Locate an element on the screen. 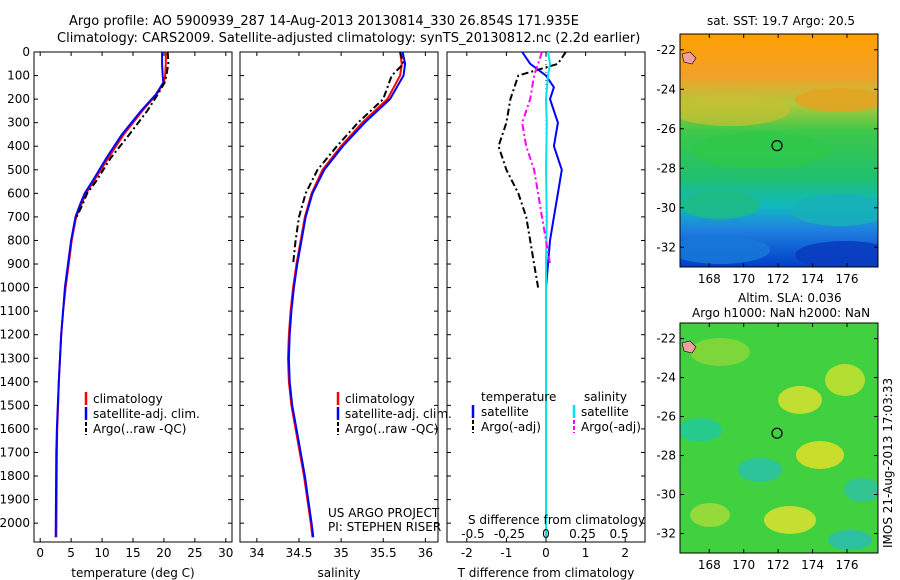 The height and width of the screenshot is (580, 900). x-axis-label: salinity is located at coordinates (338, 573).